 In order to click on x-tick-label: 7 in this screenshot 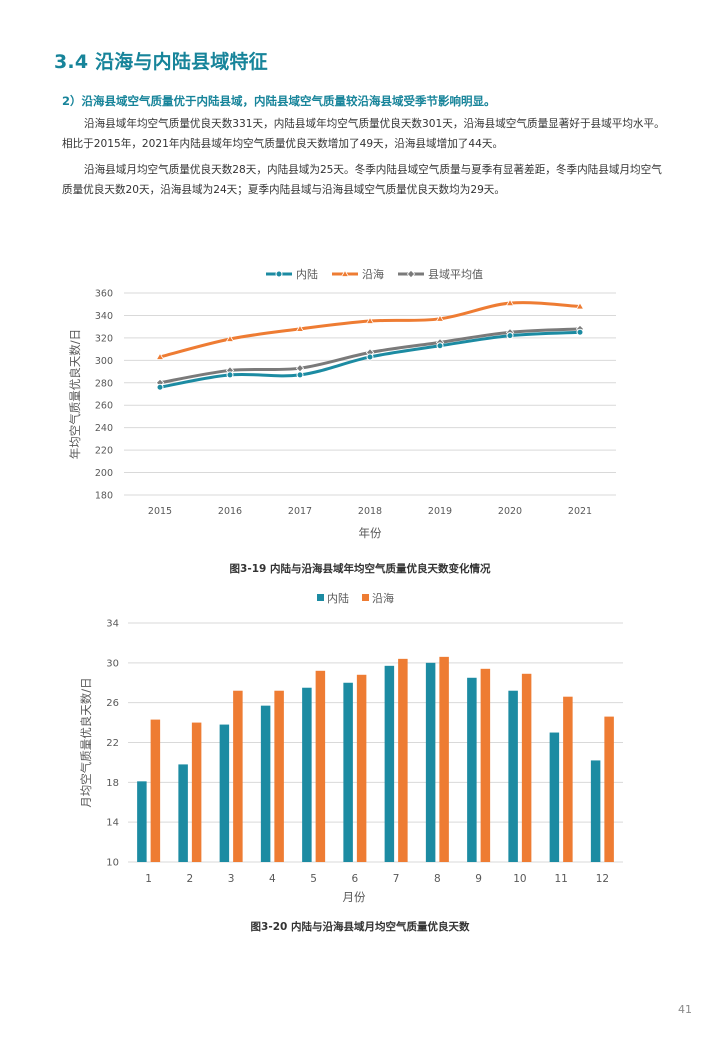, I will do `click(396, 879)`.